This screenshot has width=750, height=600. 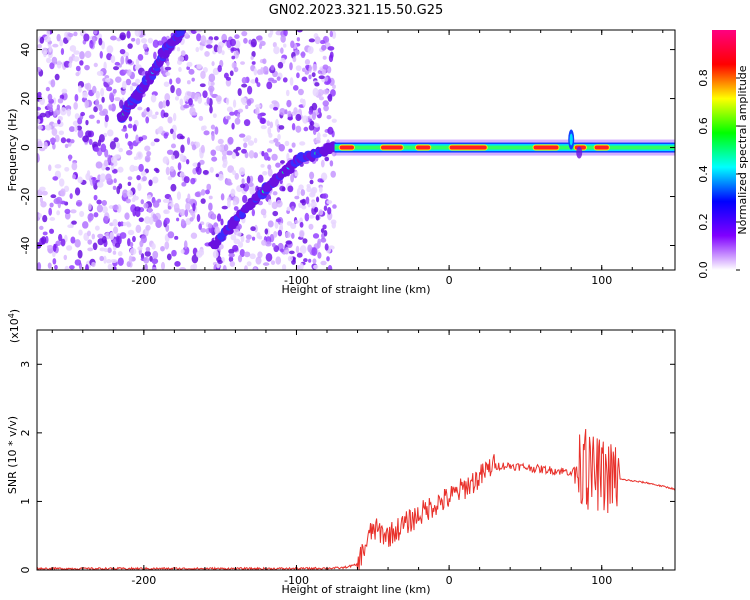 I want to click on colorbar-ticks: 0.0 0.2 0.4 0.6 0.8, so click(x=718, y=174).